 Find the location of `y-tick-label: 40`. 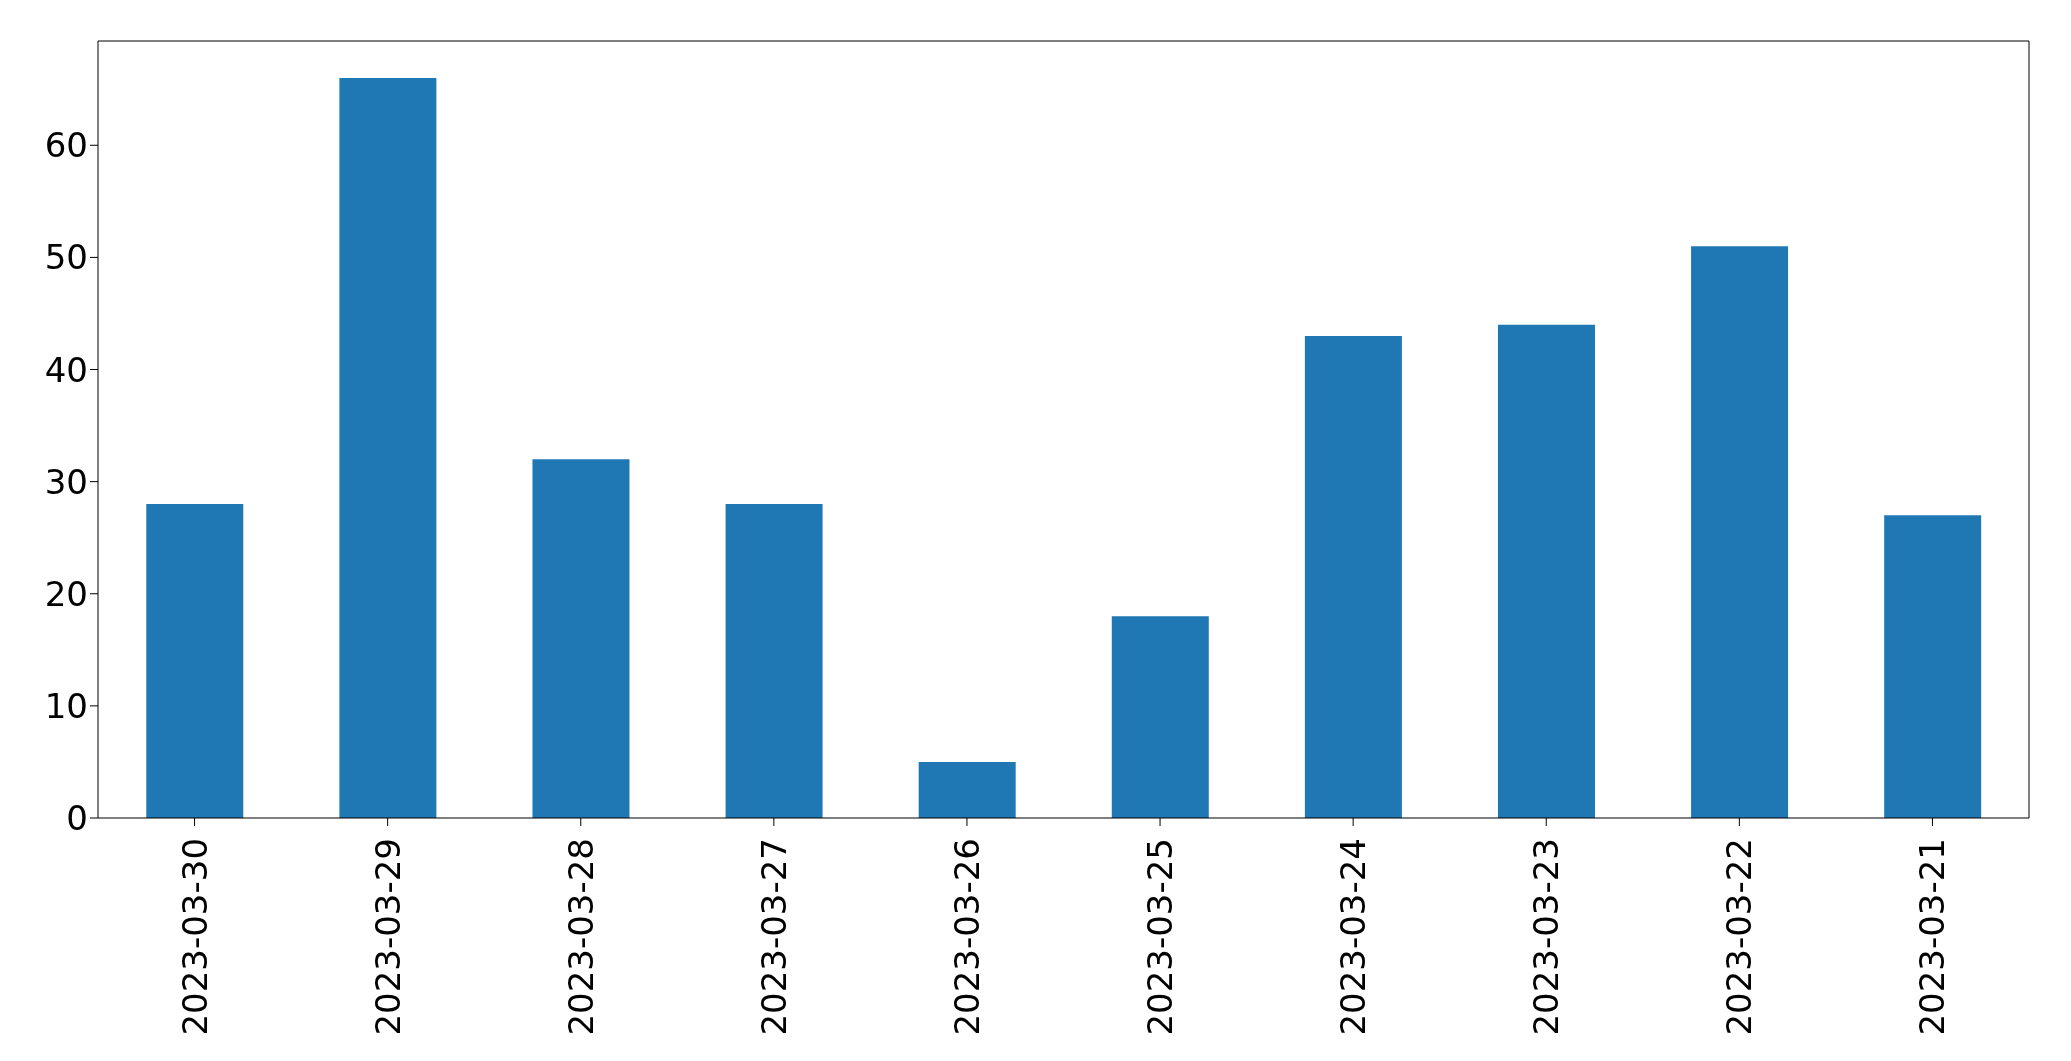

y-tick-label: 40 is located at coordinates (66, 369).